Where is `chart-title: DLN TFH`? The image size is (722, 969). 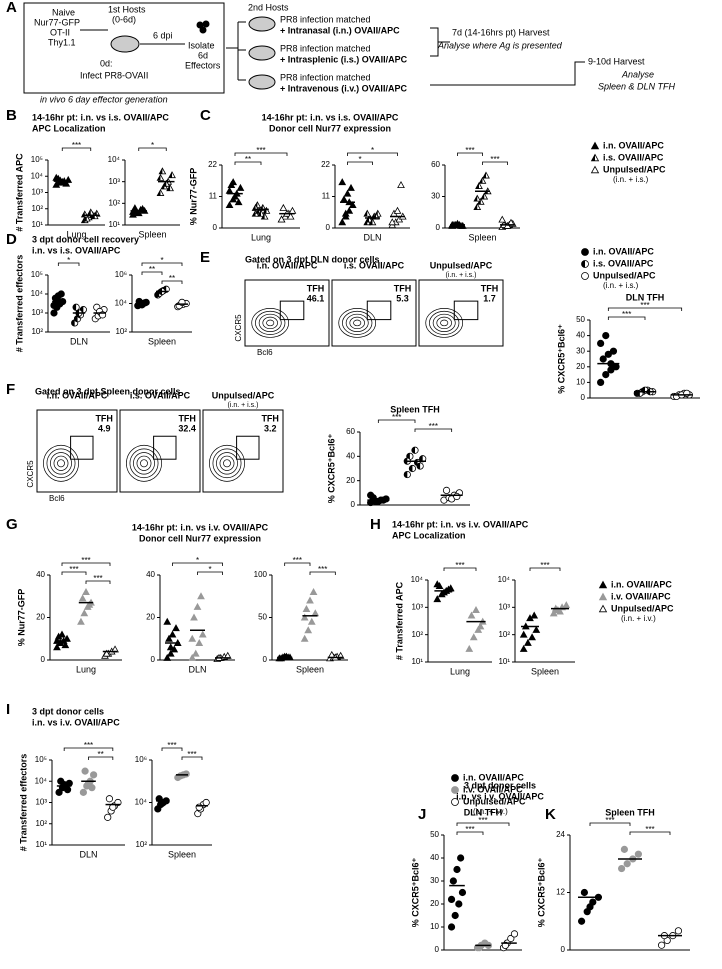
chart-title: DLN TFH is located at coordinates (483, 812).